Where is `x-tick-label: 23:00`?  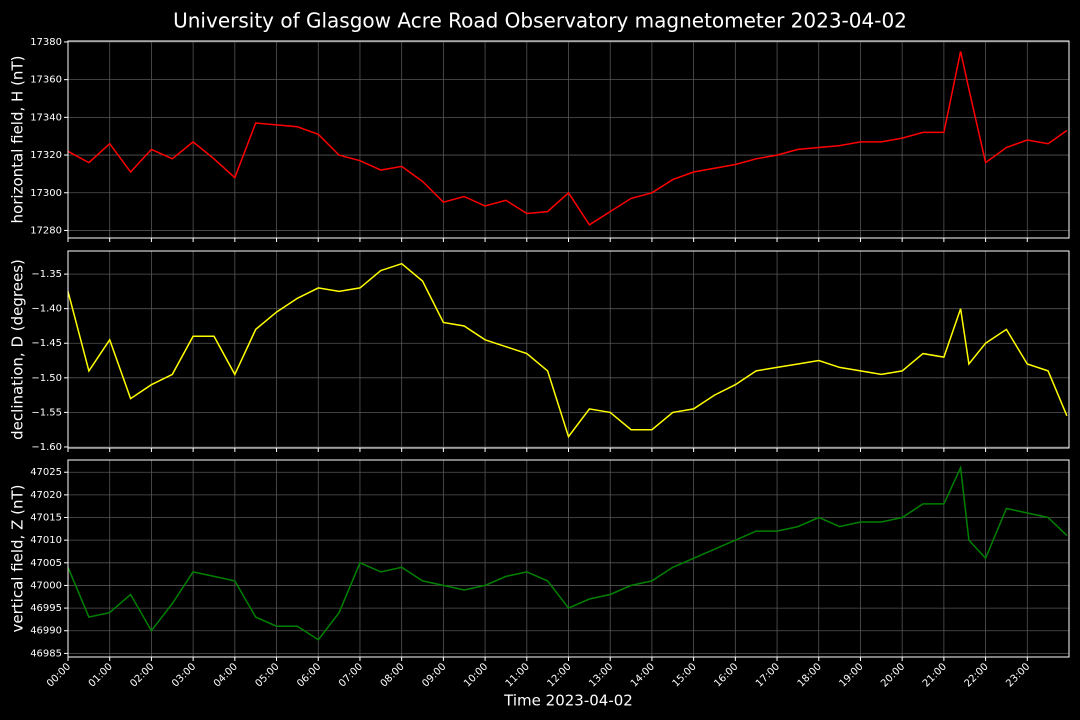 x-tick-label: 23:00 is located at coordinates (1018, 675).